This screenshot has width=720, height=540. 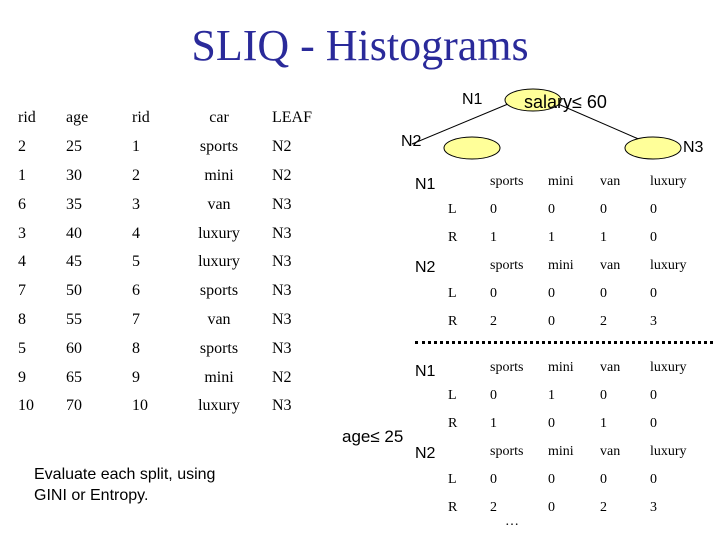 What do you see at coordinates (579, 396) in the screenshot?
I see `histogram-row: L 0 1 0 0` at bounding box center [579, 396].